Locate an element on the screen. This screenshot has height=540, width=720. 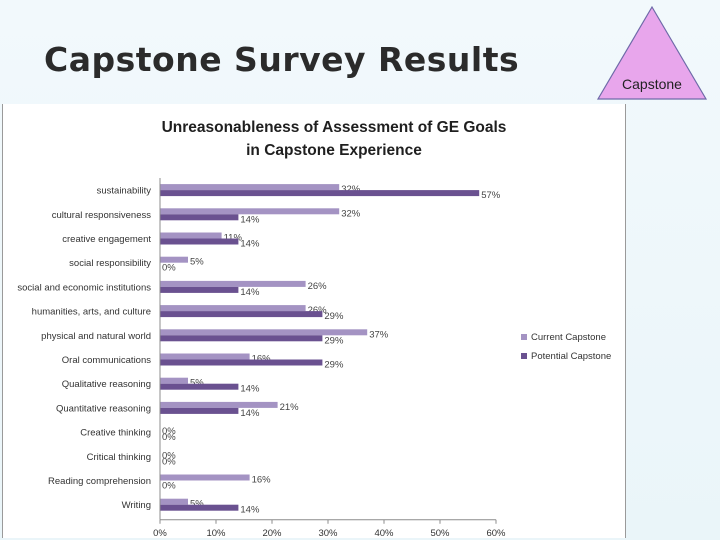
capstone-triangle-badge: Capstone is located at coordinates (652, 53).